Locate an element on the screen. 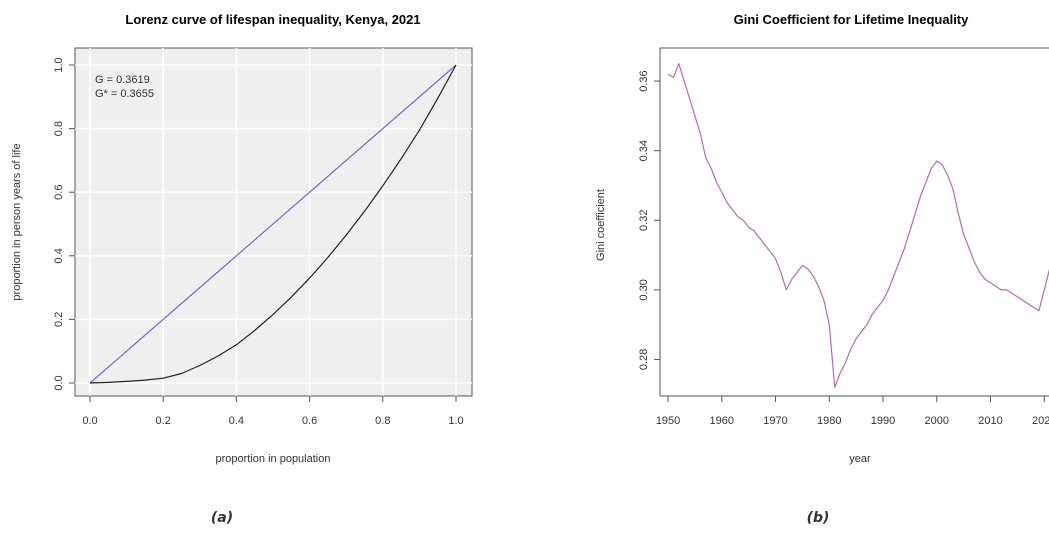  x-tick-label: 0.6 is located at coordinates (309, 421).